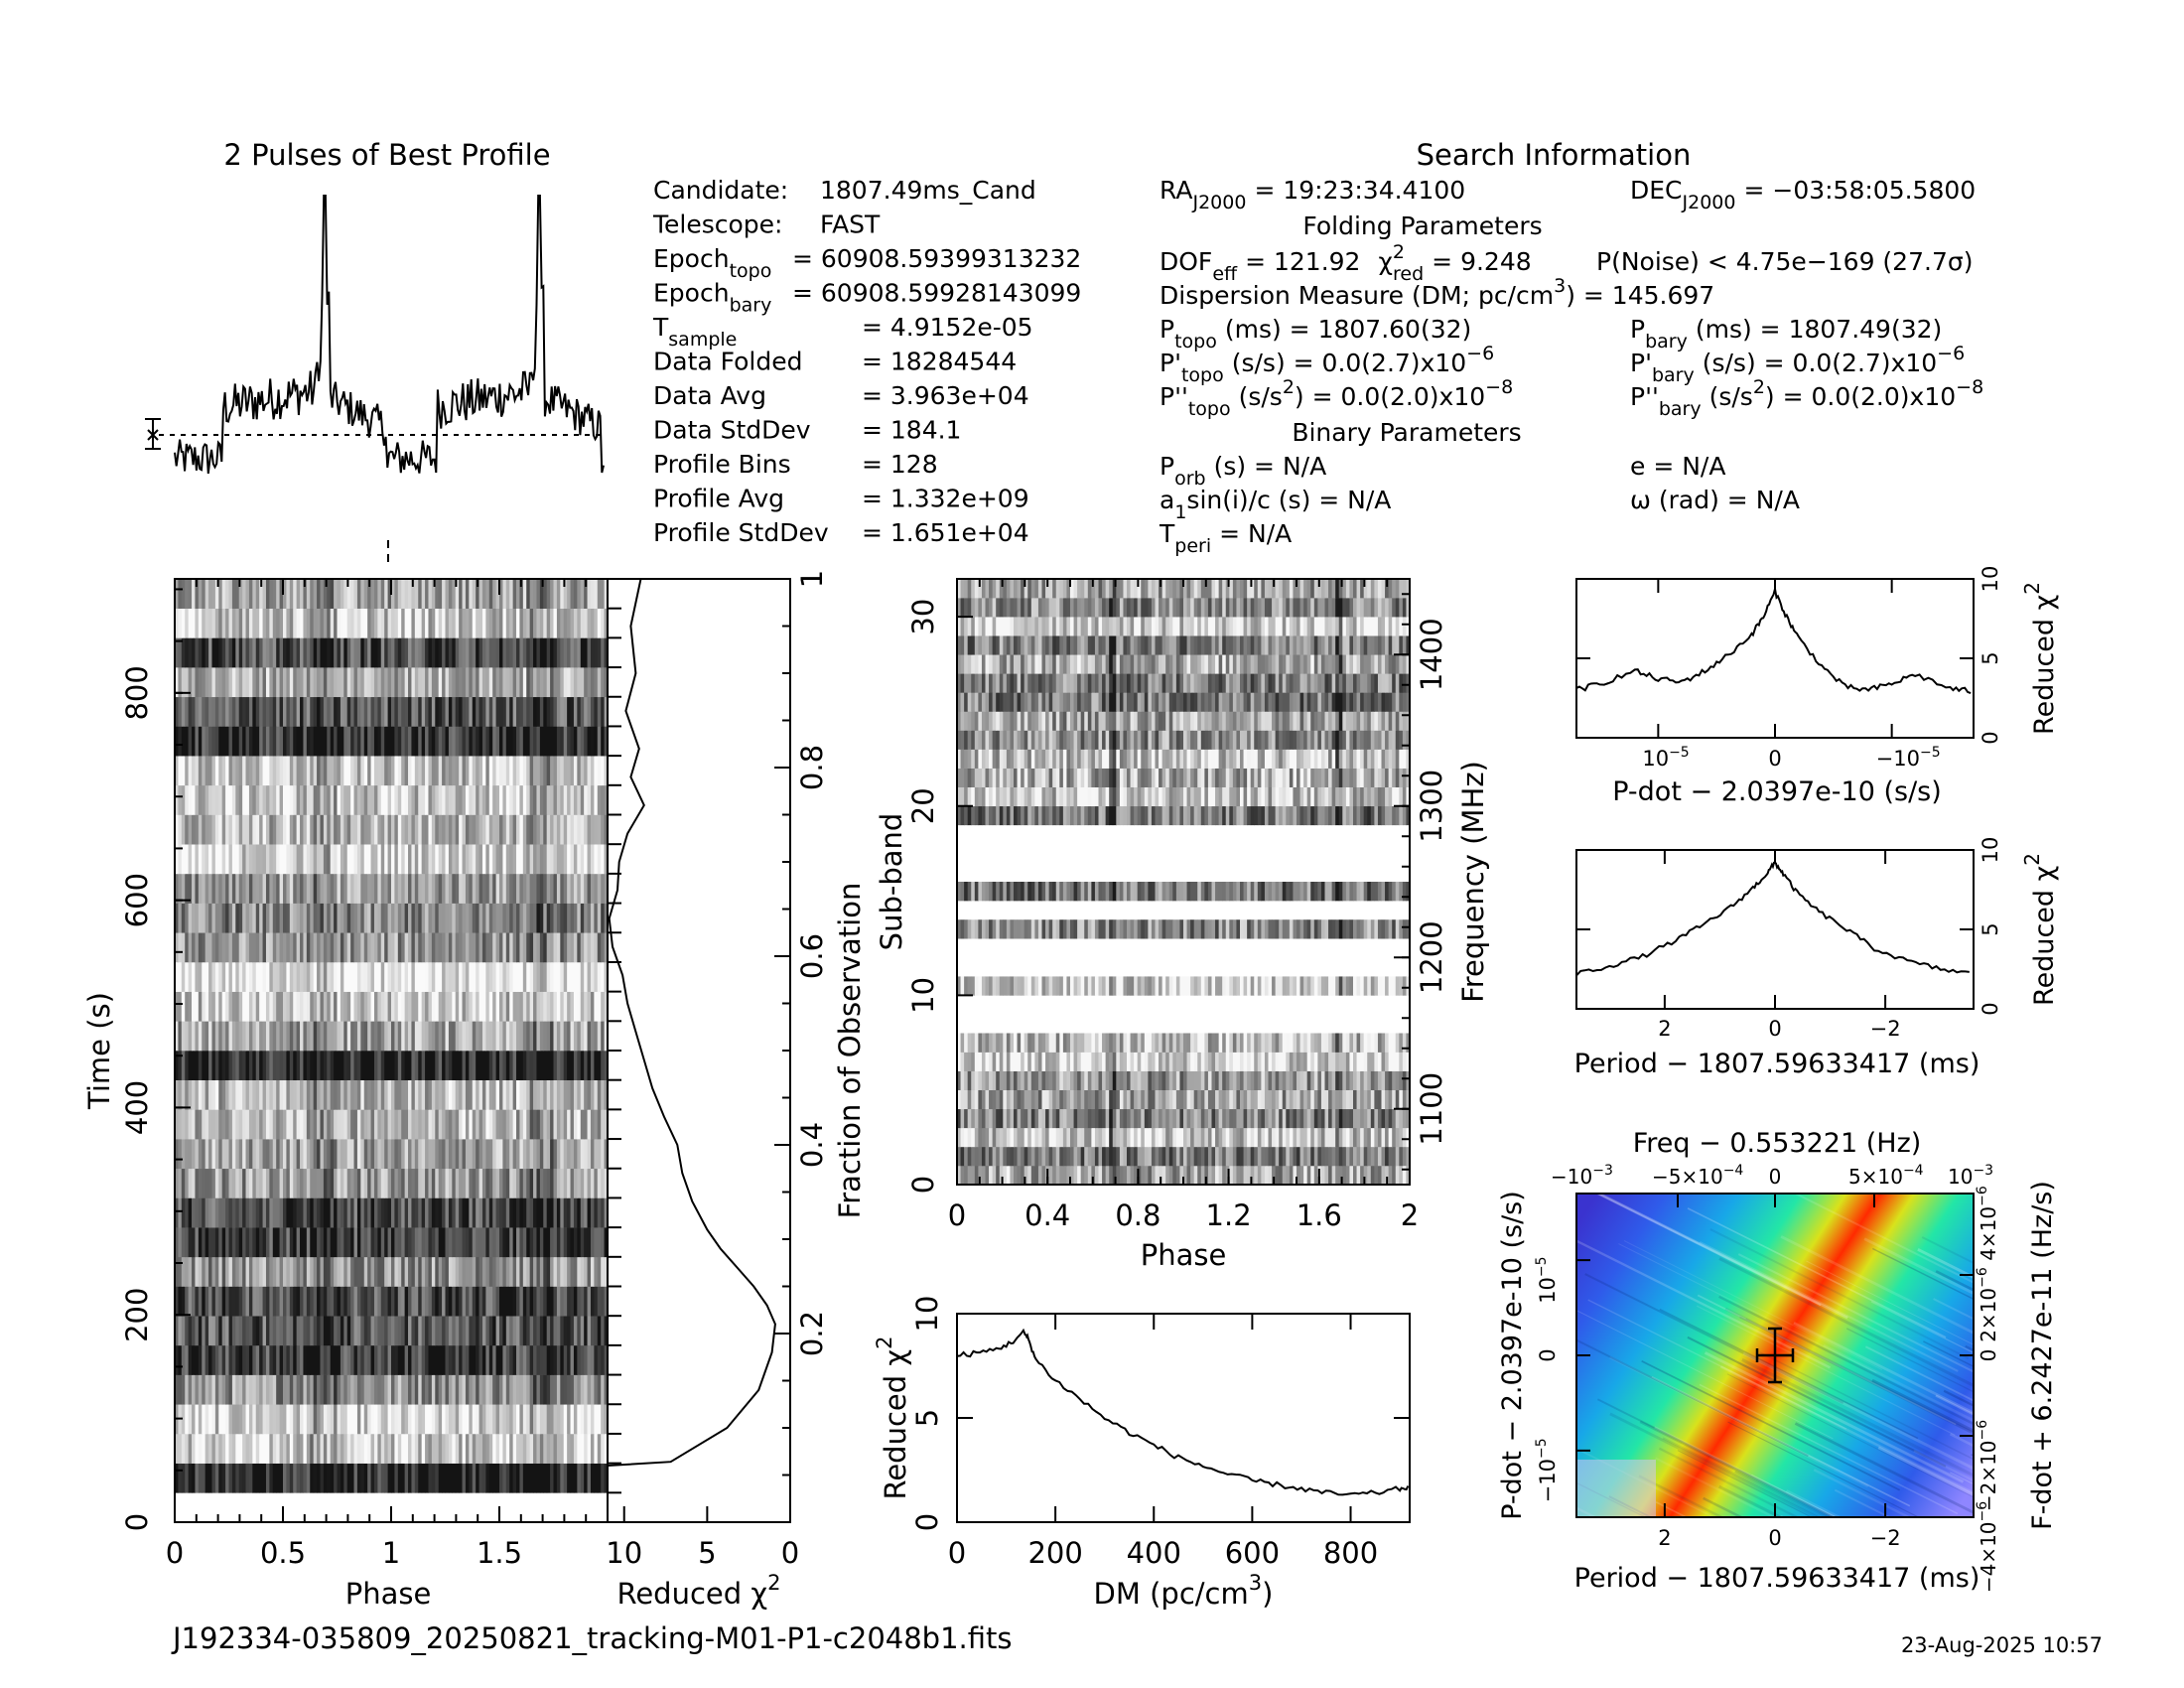 The width and height of the screenshot is (2184, 1688). I want to click on pddot-bary-line: P''bary (s/s2) = 0.0(2.0)x10−8, so click(1806, 398).